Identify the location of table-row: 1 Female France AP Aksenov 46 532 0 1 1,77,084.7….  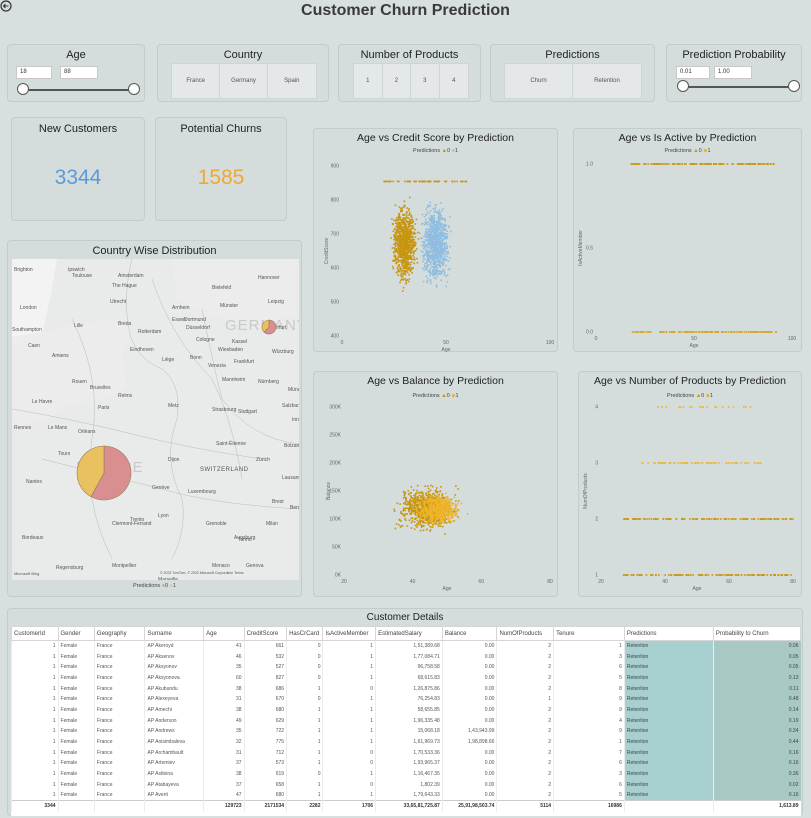
(406, 656).